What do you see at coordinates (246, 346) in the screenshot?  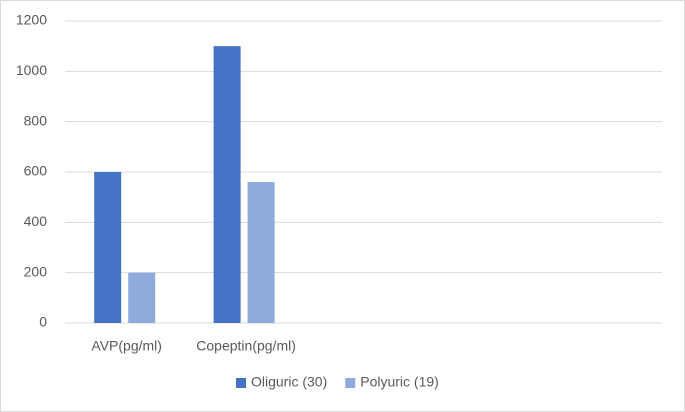 I see `x-tick-label: Copeptin(pg/ml)` at bounding box center [246, 346].